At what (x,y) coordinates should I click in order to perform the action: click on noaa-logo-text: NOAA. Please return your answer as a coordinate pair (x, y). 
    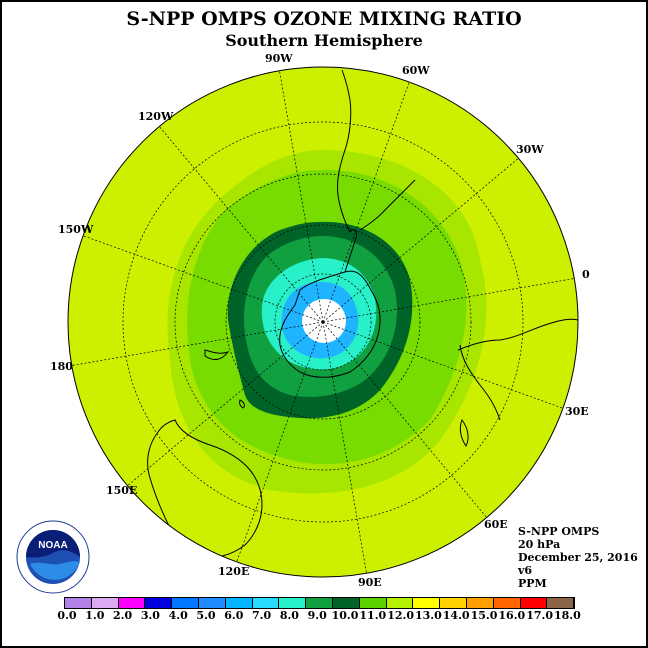
    Looking at the image, I should click on (52, 545).